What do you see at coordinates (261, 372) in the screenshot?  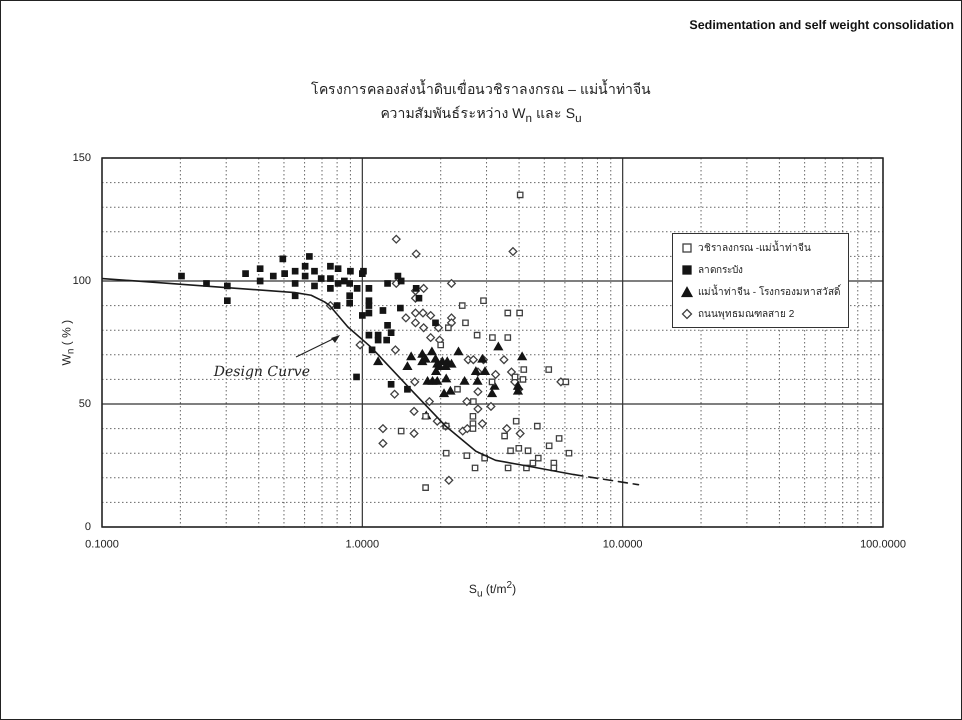 I see `annotation: Design Curve` at bounding box center [261, 372].